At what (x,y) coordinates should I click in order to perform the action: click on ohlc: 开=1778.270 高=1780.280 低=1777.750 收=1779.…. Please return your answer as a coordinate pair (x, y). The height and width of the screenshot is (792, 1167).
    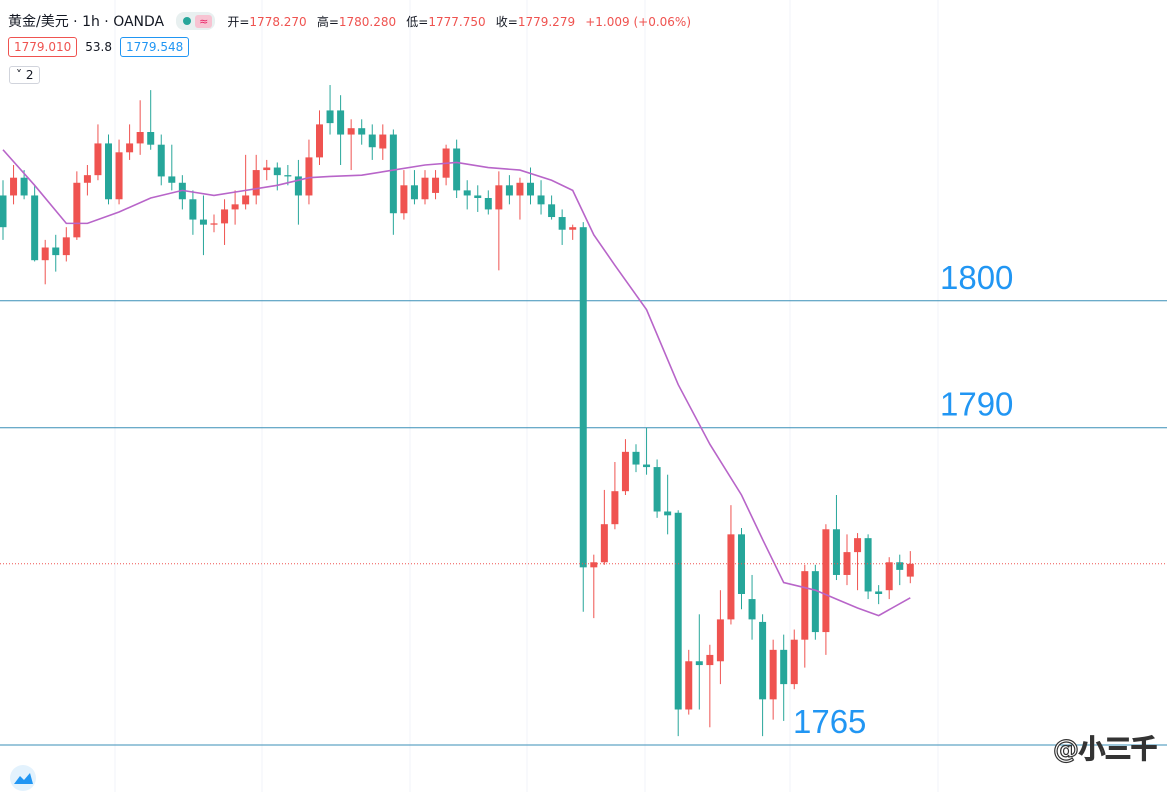
    Looking at the image, I should click on (462, 21).